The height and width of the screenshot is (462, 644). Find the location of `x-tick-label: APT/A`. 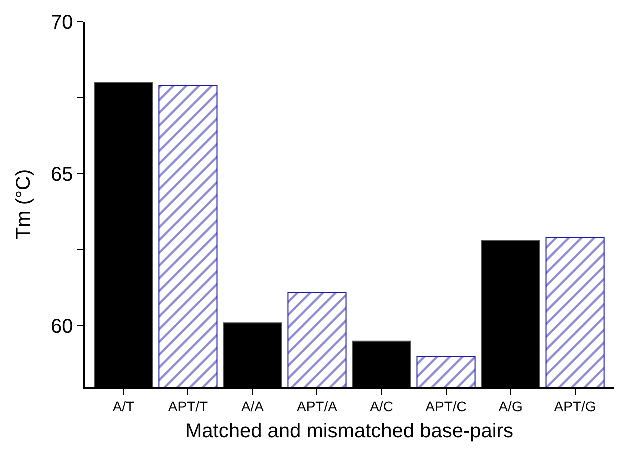

x-tick-label: APT/A is located at coordinates (317, 406).